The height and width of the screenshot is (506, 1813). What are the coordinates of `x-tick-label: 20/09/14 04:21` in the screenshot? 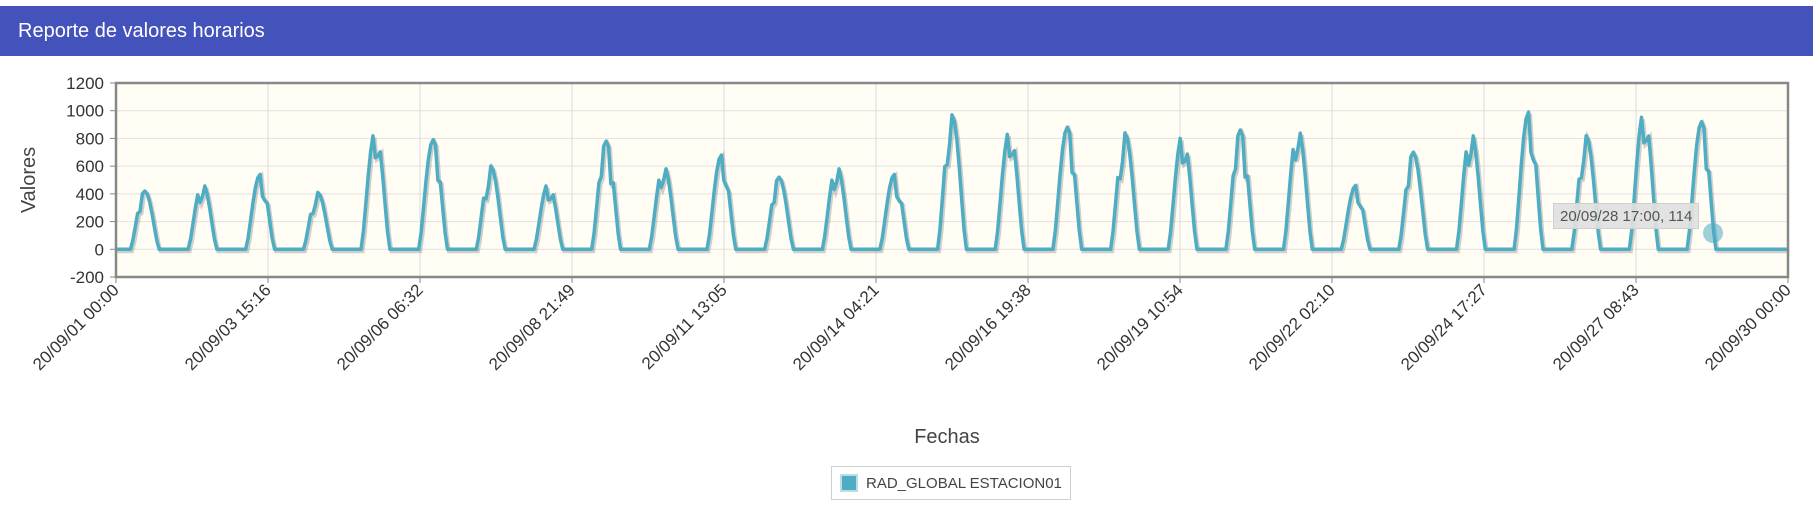 It's located at (836, 327).